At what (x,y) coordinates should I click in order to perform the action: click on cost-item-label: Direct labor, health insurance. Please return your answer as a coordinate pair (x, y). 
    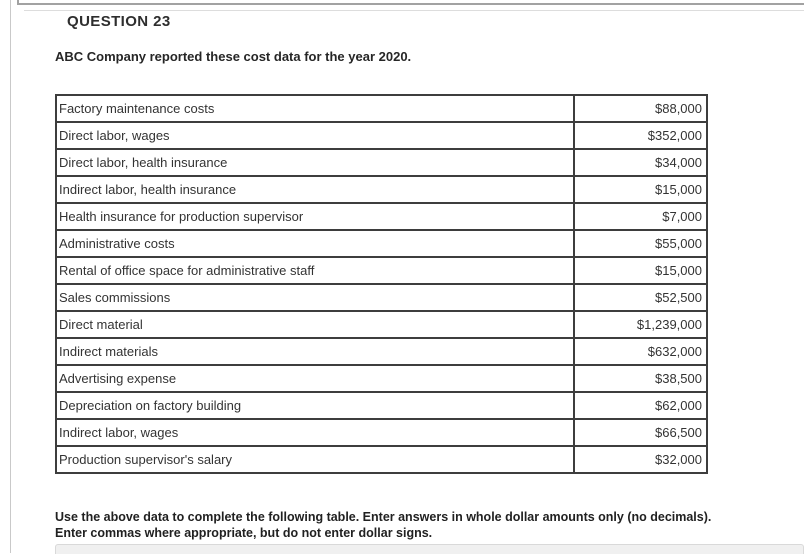
    Looking at the image, I should click on (315, 162).